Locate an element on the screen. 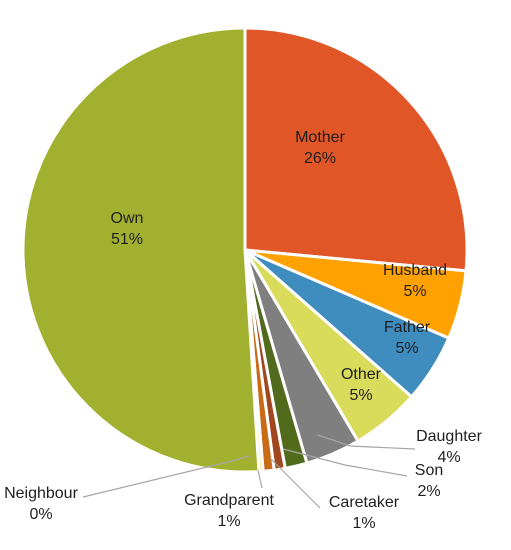  slice-name-mother: Mother is located at coordinates (320, 137).